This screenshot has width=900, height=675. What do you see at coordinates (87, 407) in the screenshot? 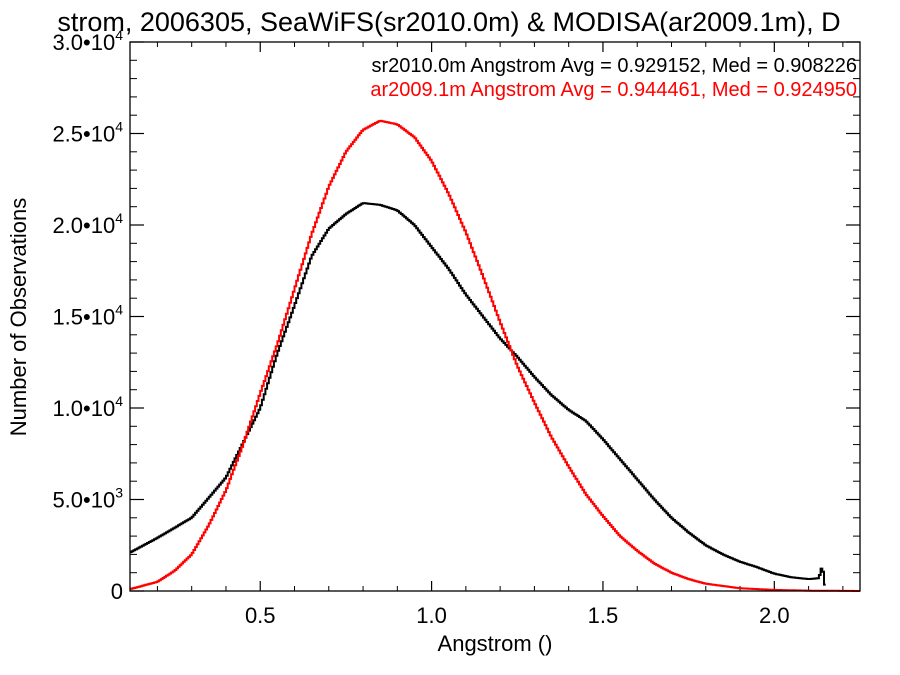
I see `y-tick-label: 1.0•104` at bounding box center [87, 407].